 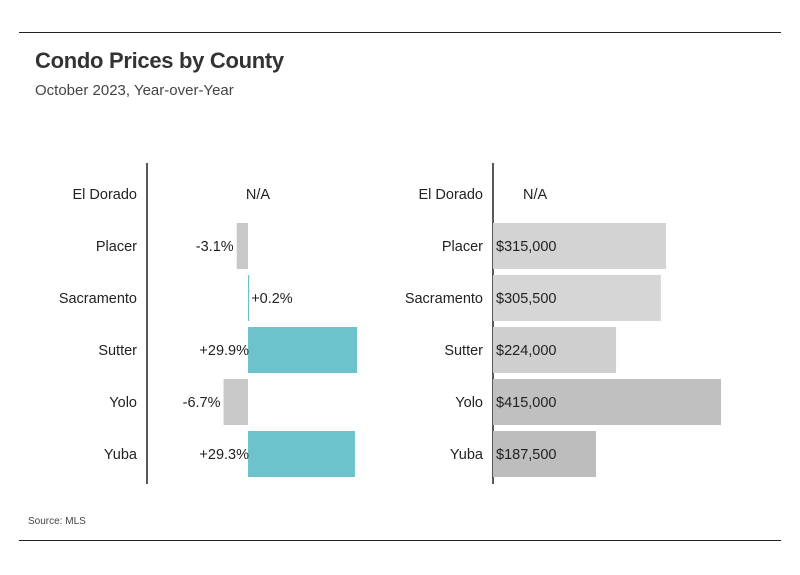 What do you see at coordinates (526, 351) in the screenshot?
I see `price-value-label-sutter: $224,000` at bounding box center [526, 351].